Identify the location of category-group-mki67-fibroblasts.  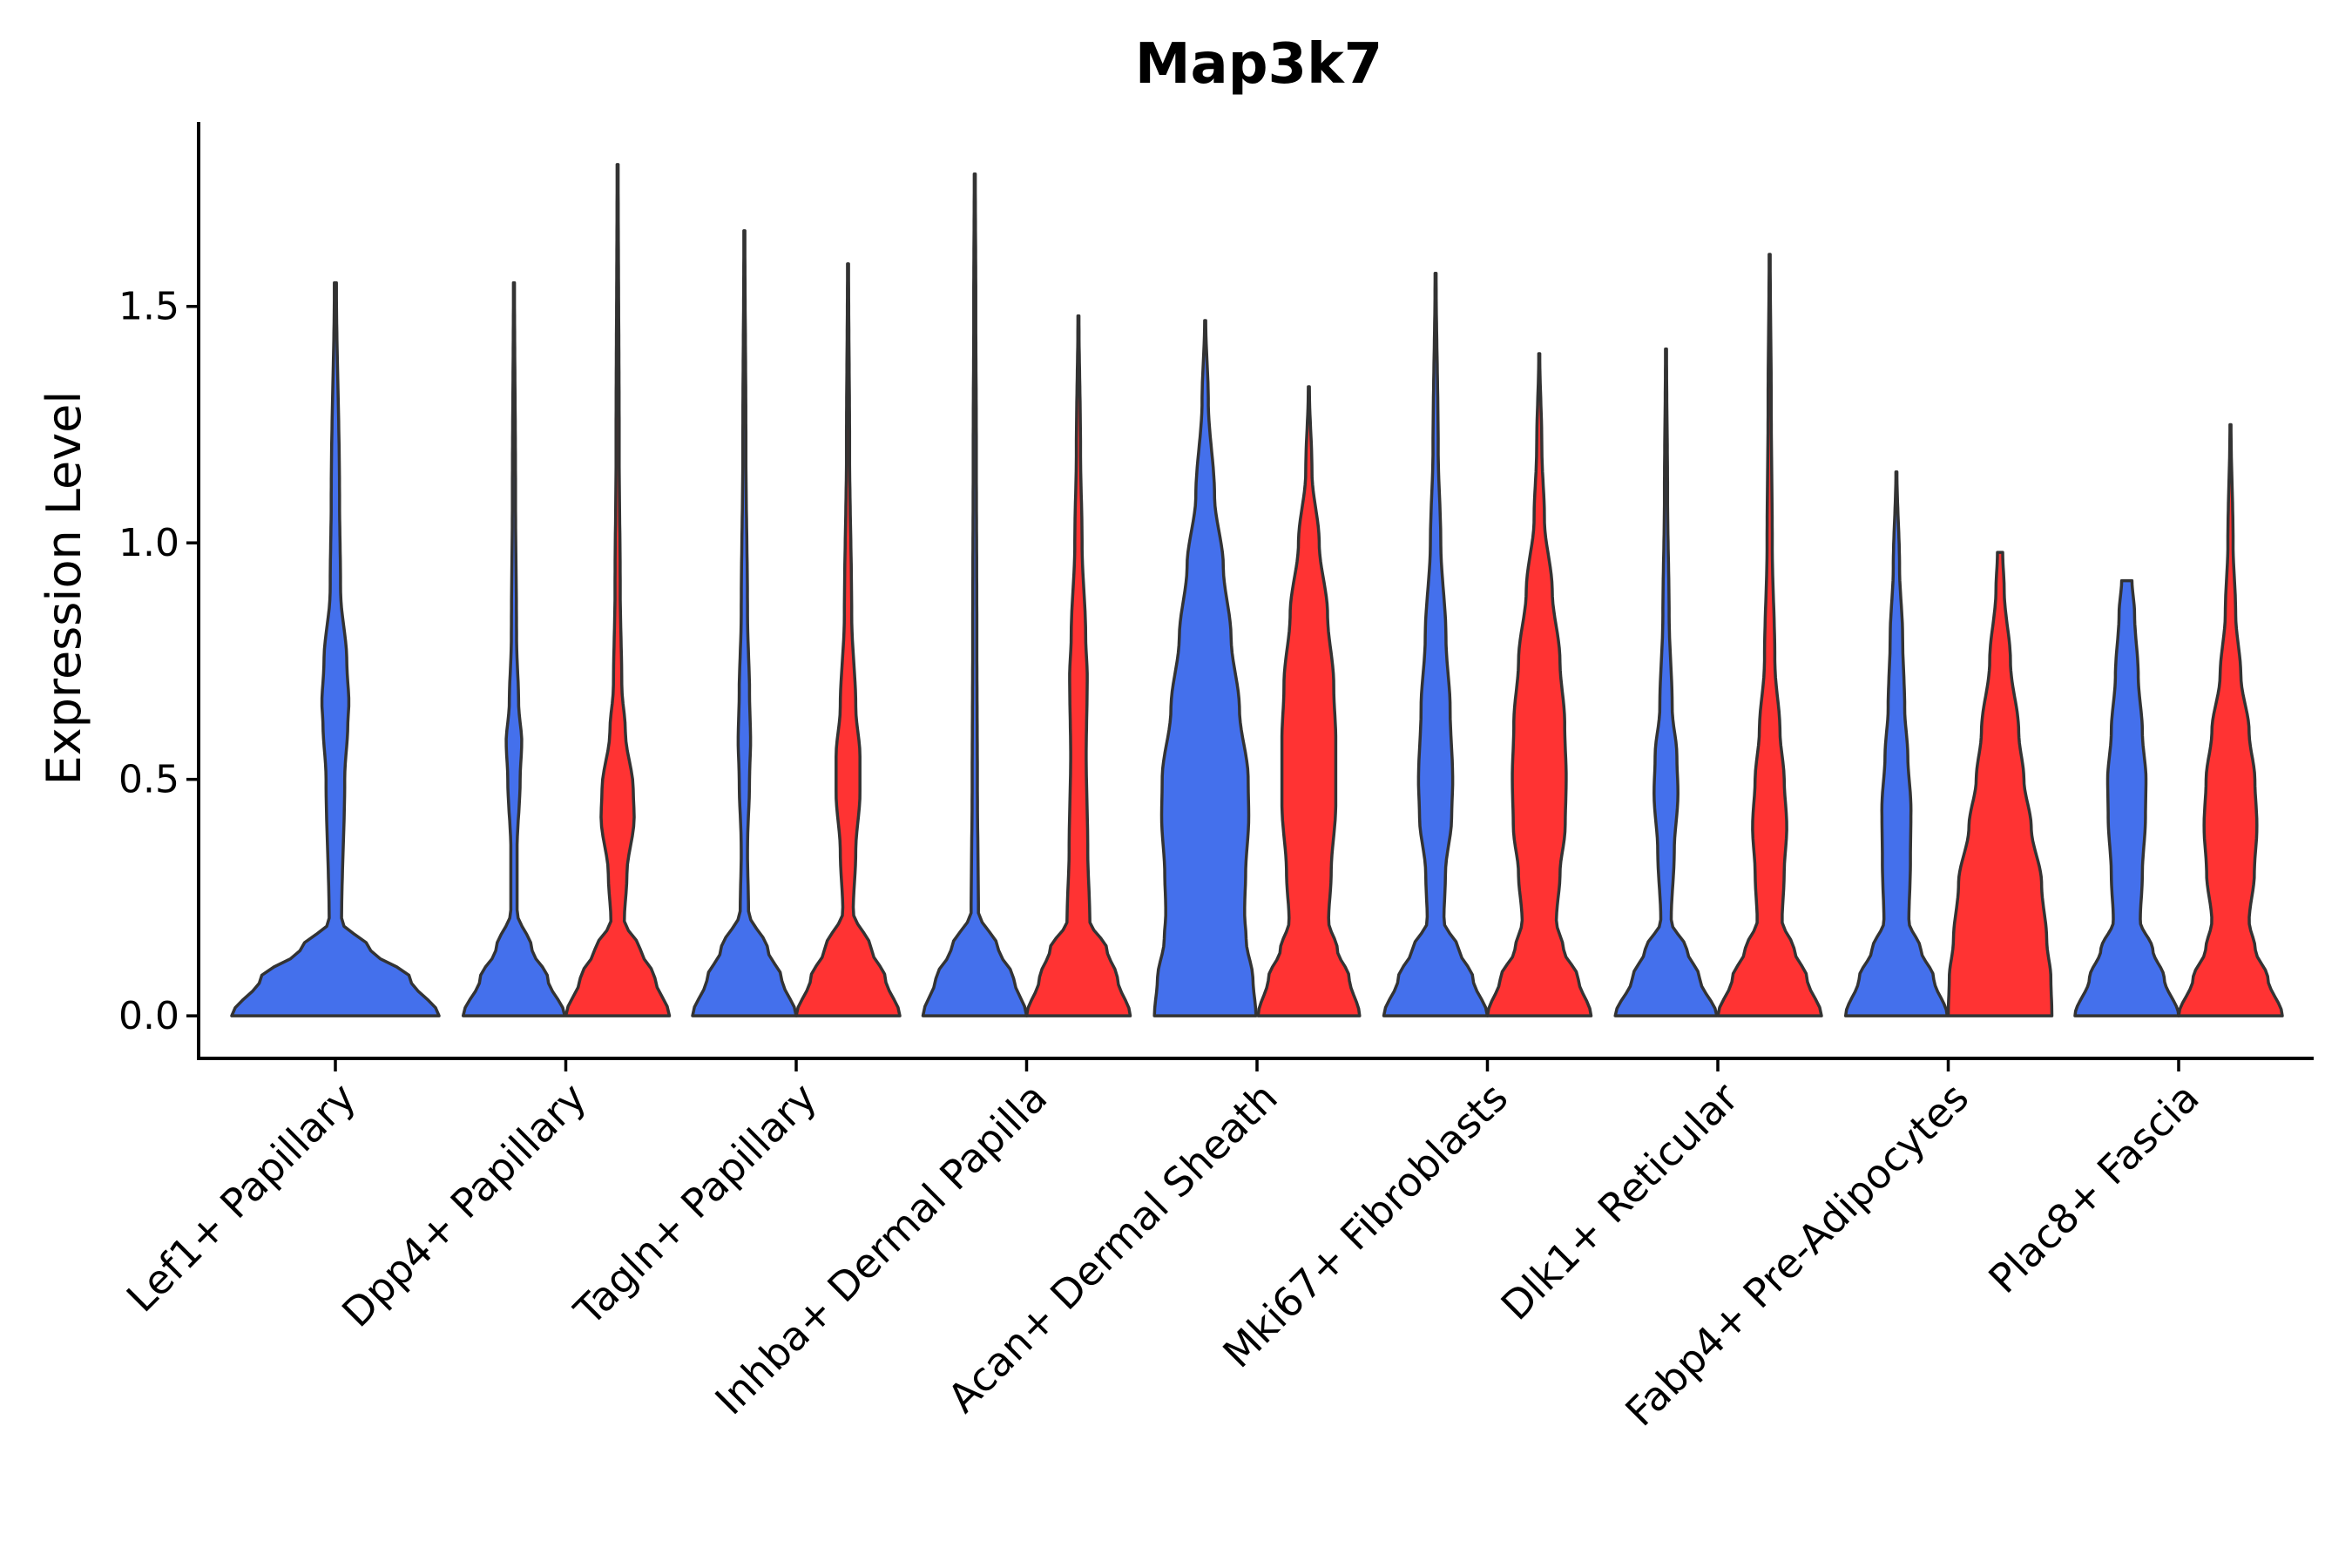
(1487, 644).